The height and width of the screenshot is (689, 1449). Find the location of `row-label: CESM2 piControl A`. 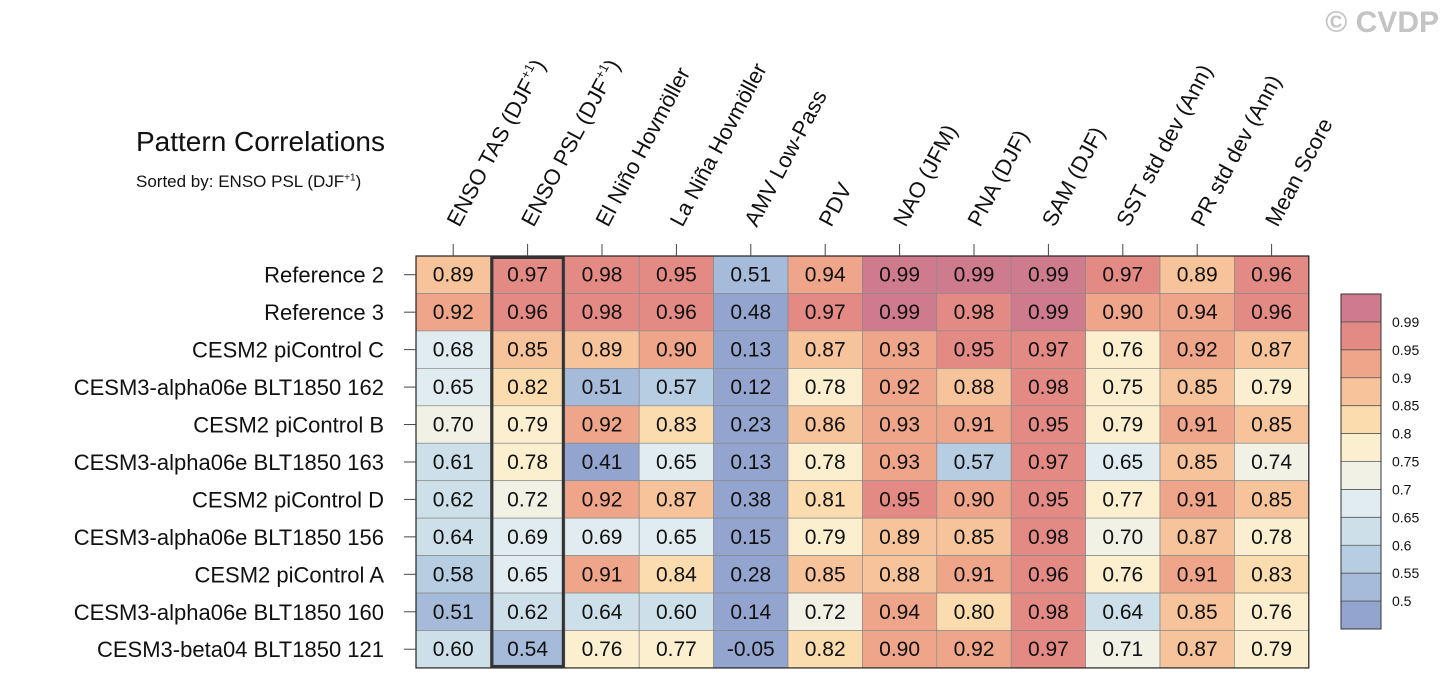

row-label: CESM2 piControl A is located at coordinates (289, 574).